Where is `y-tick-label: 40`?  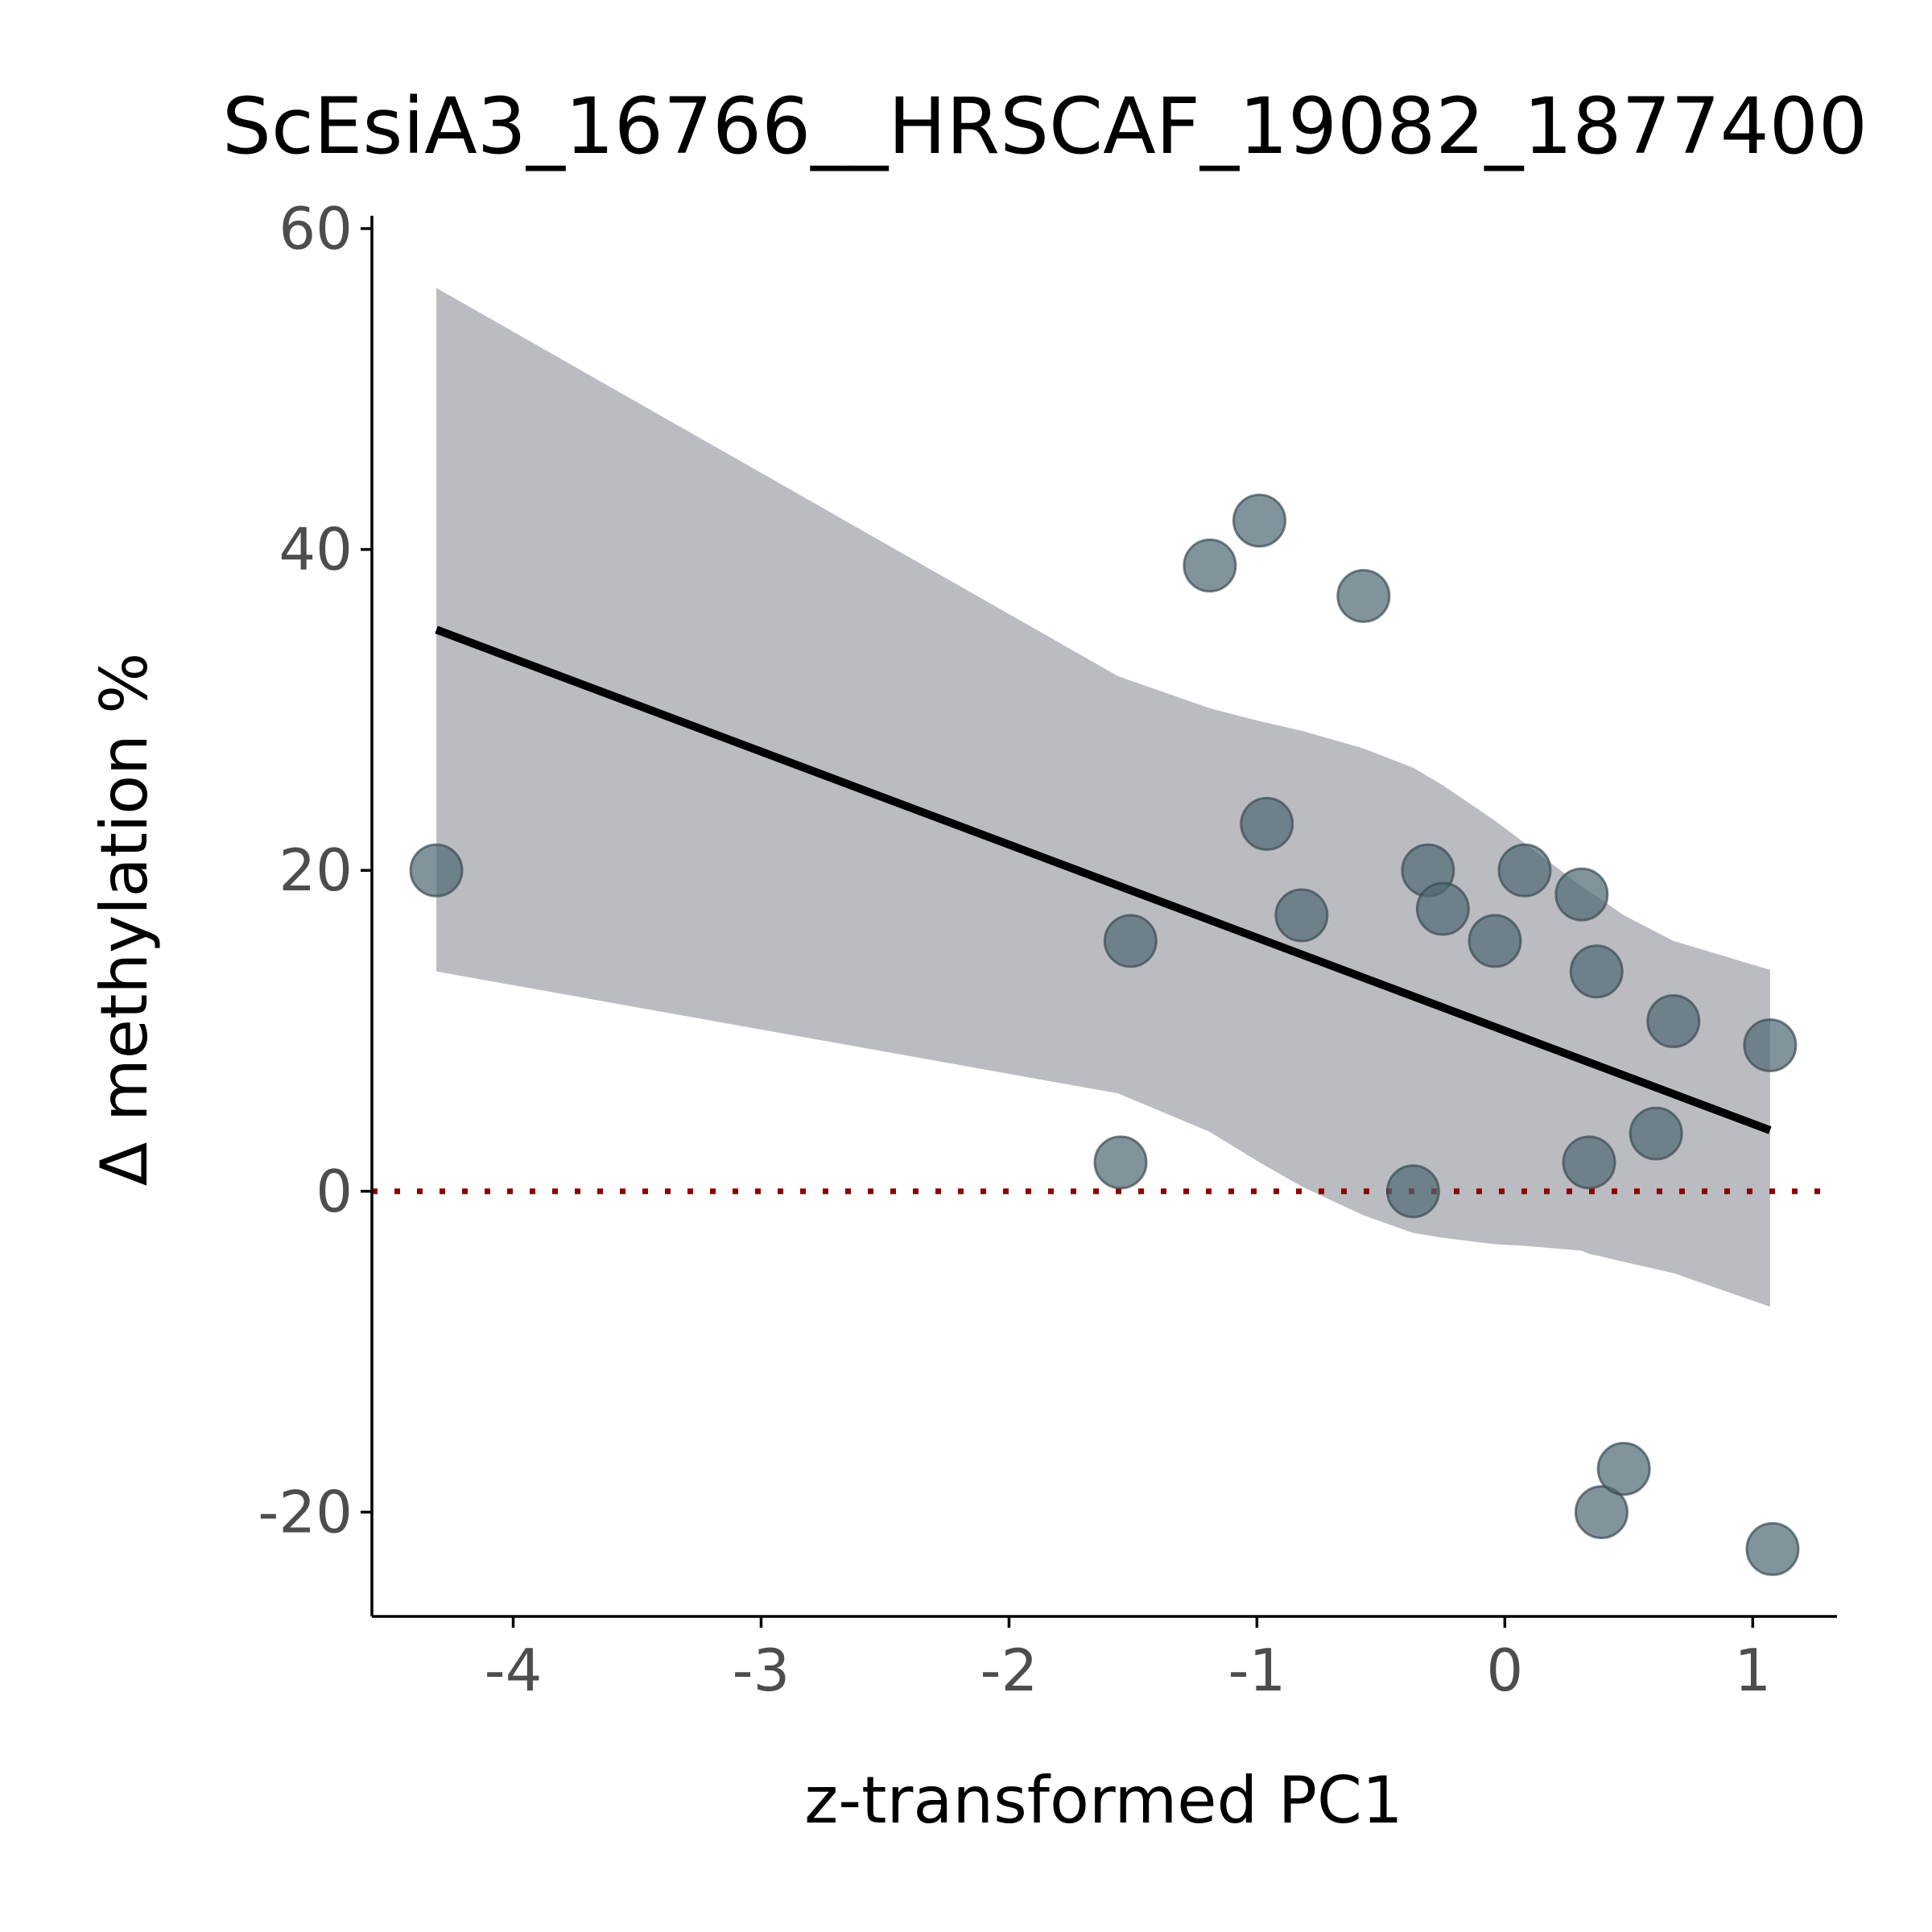 y-tick-label: 40 is located at coordinates (316, 550).